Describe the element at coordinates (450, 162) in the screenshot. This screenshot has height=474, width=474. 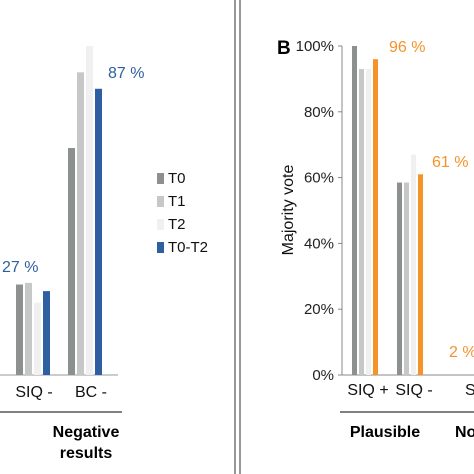
I see `annotation-b-1: 61 %` at that location.